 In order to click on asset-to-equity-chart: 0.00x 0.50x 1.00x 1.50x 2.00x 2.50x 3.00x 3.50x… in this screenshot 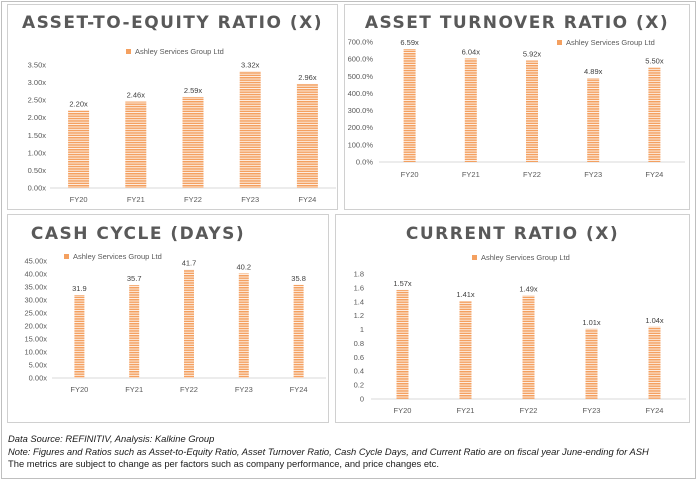, I will do `click(182, 132)`.